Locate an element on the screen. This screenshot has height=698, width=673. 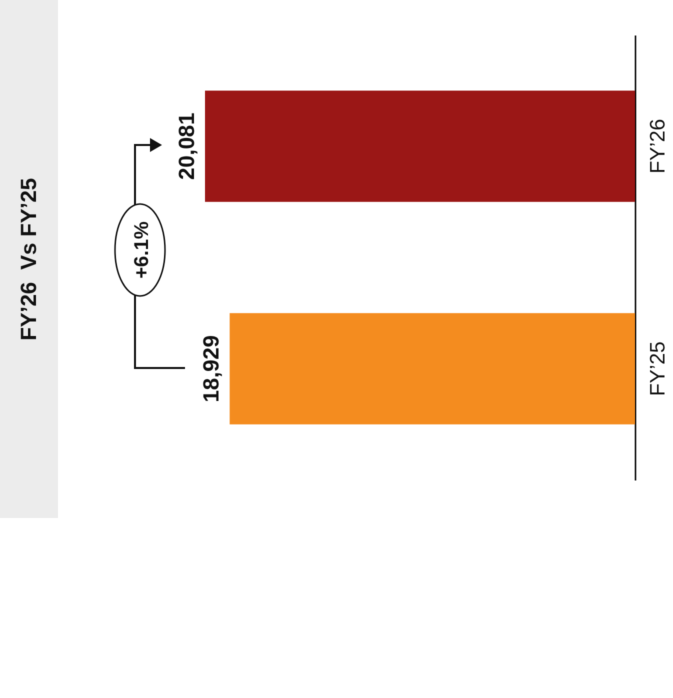
data-label: 18,929 is located at coordinates (211, 368).